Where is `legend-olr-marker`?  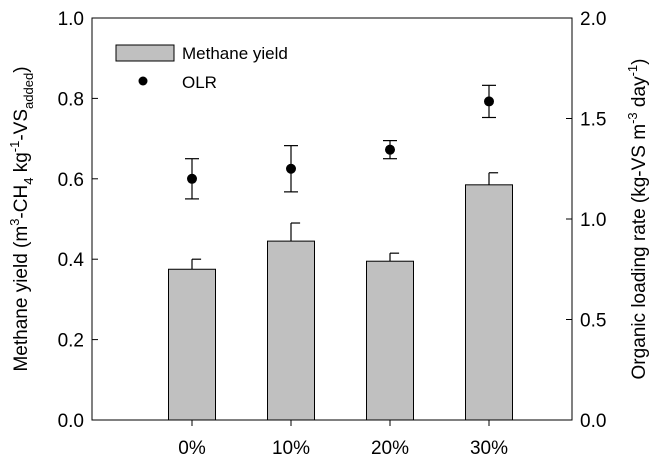 legend-olr-marker is located at coordinates (143, 81).